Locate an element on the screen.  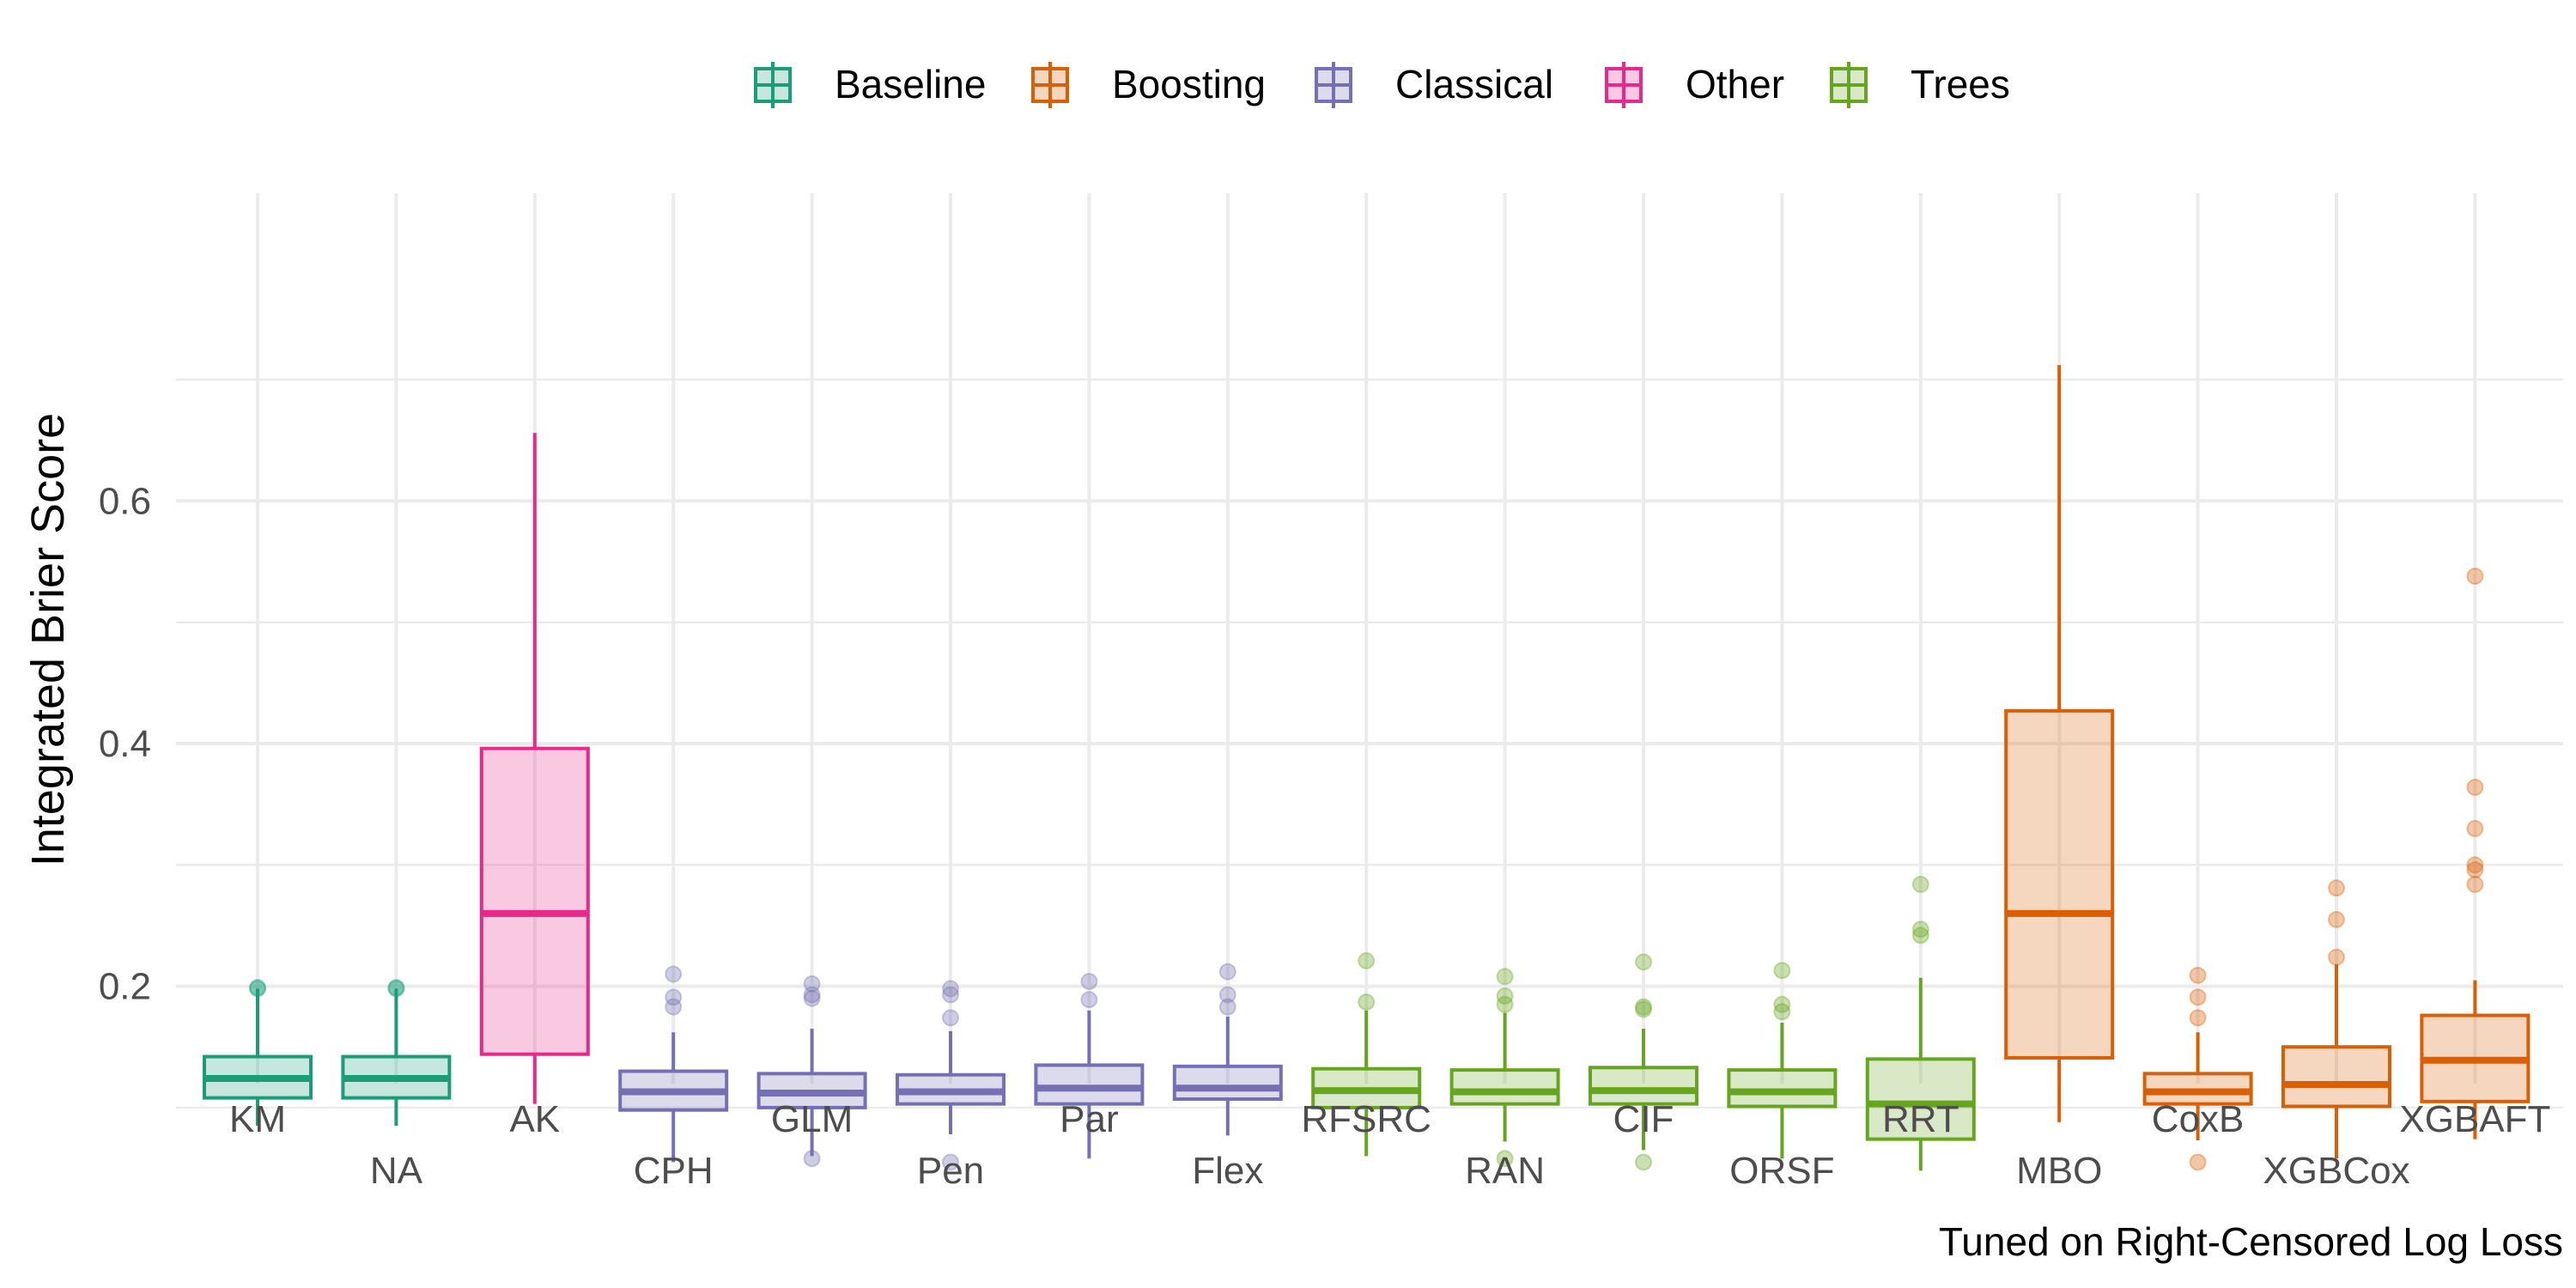
box-xgbcox is located at coordinates (2336, 1019).